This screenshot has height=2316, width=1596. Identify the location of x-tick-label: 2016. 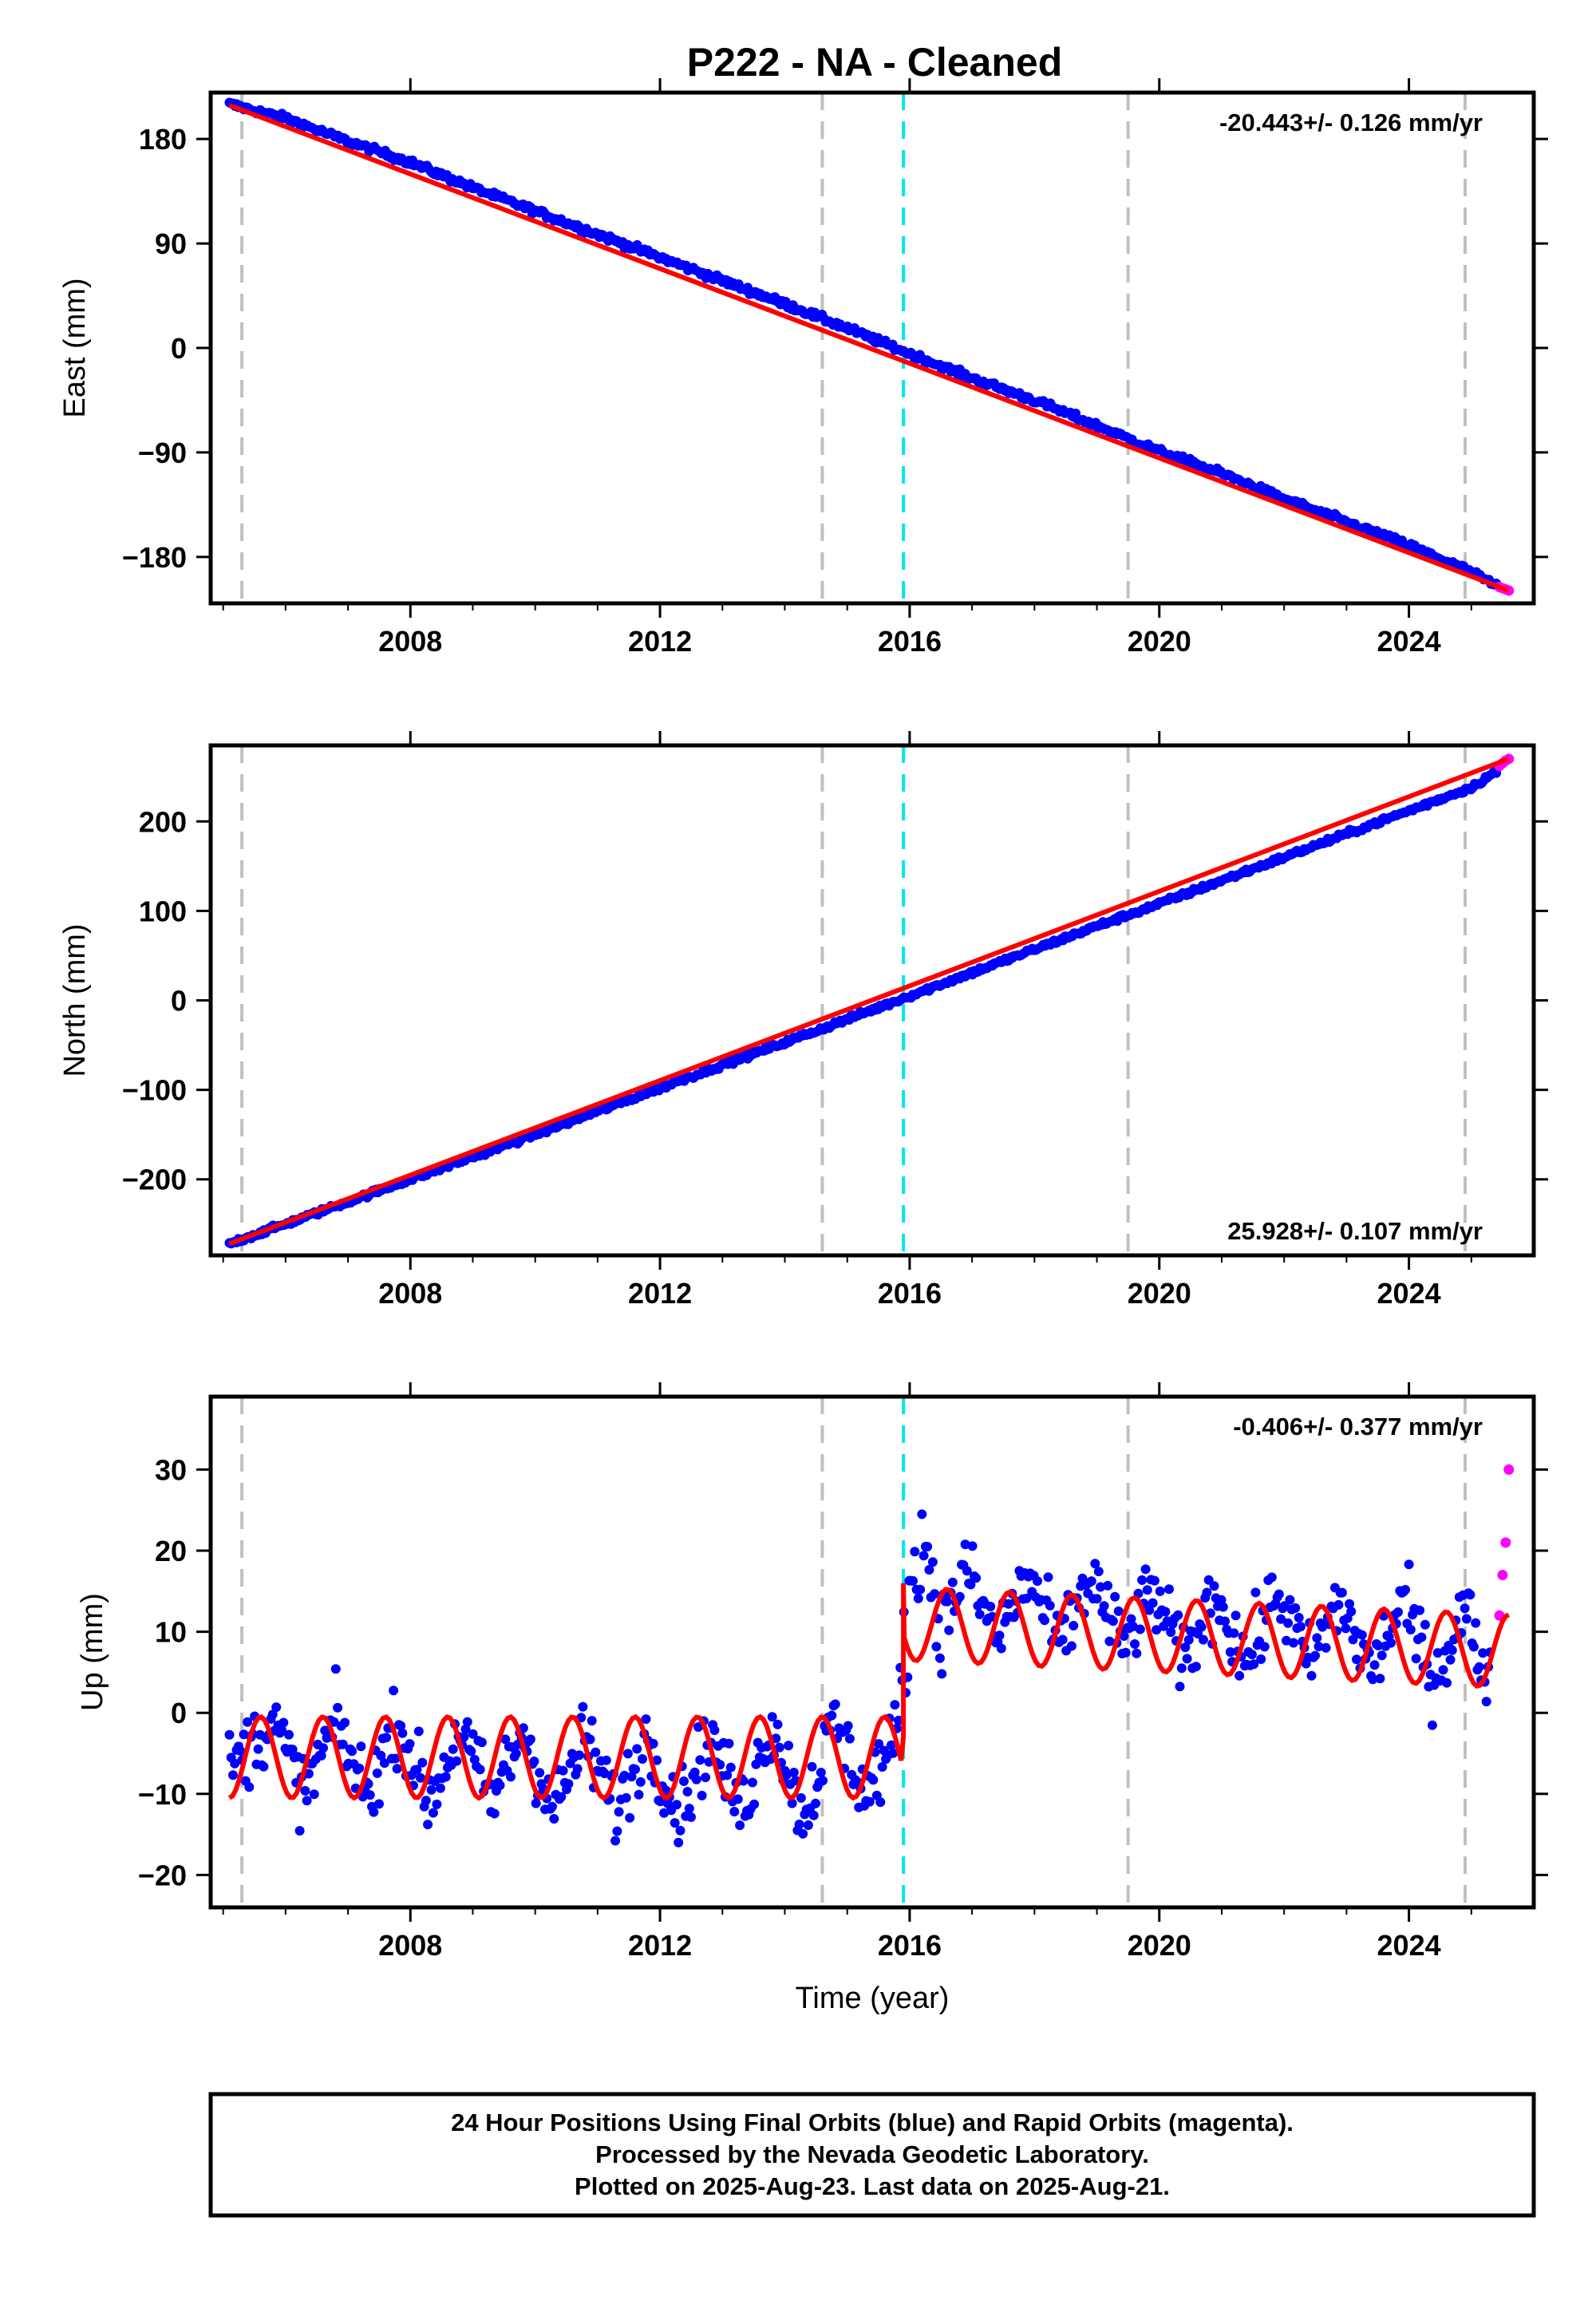
(910, 1293).